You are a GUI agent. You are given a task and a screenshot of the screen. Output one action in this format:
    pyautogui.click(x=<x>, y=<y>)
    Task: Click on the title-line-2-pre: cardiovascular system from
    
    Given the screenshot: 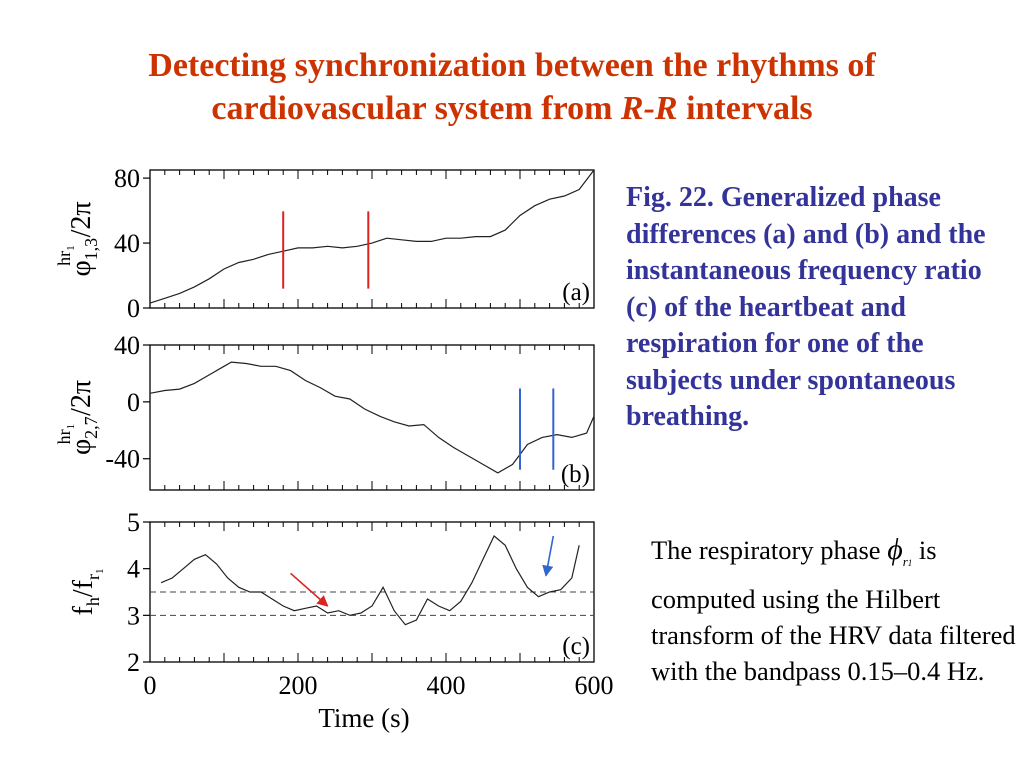 What is the action you would take?
    pyautogui.click(x=416, y=108)
    